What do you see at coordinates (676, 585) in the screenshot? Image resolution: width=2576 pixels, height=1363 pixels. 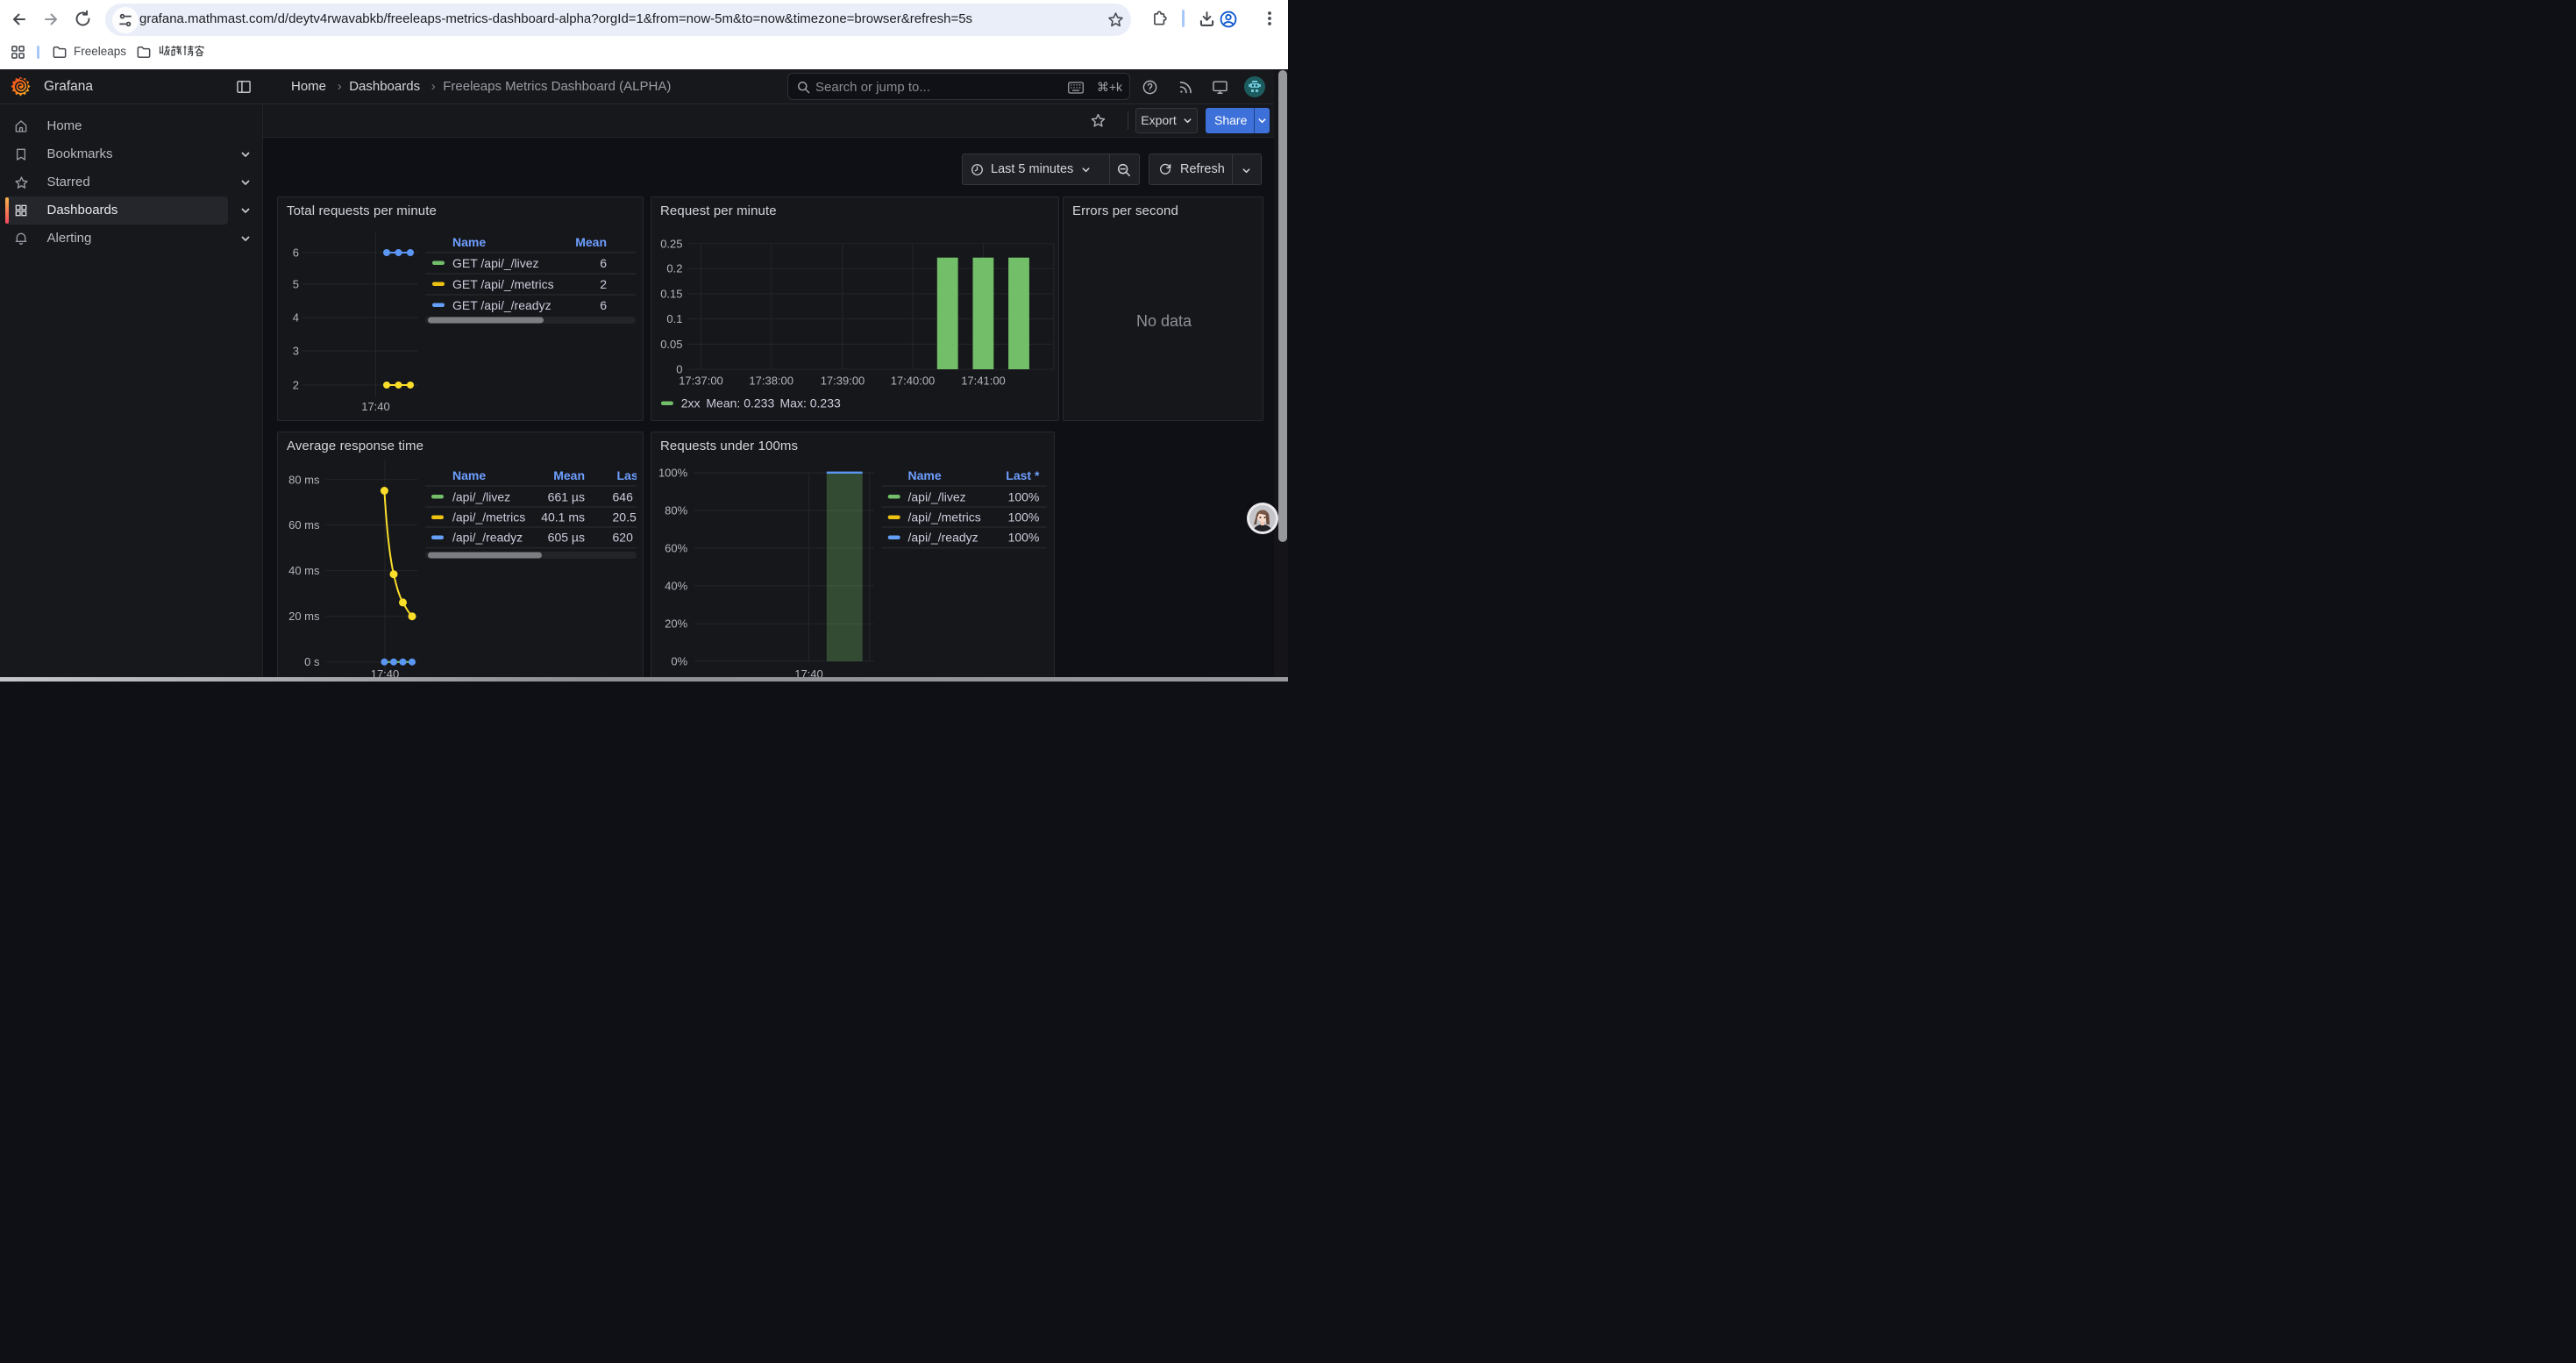 I see `svg-text: 40%` at bounding box center [676, 585].